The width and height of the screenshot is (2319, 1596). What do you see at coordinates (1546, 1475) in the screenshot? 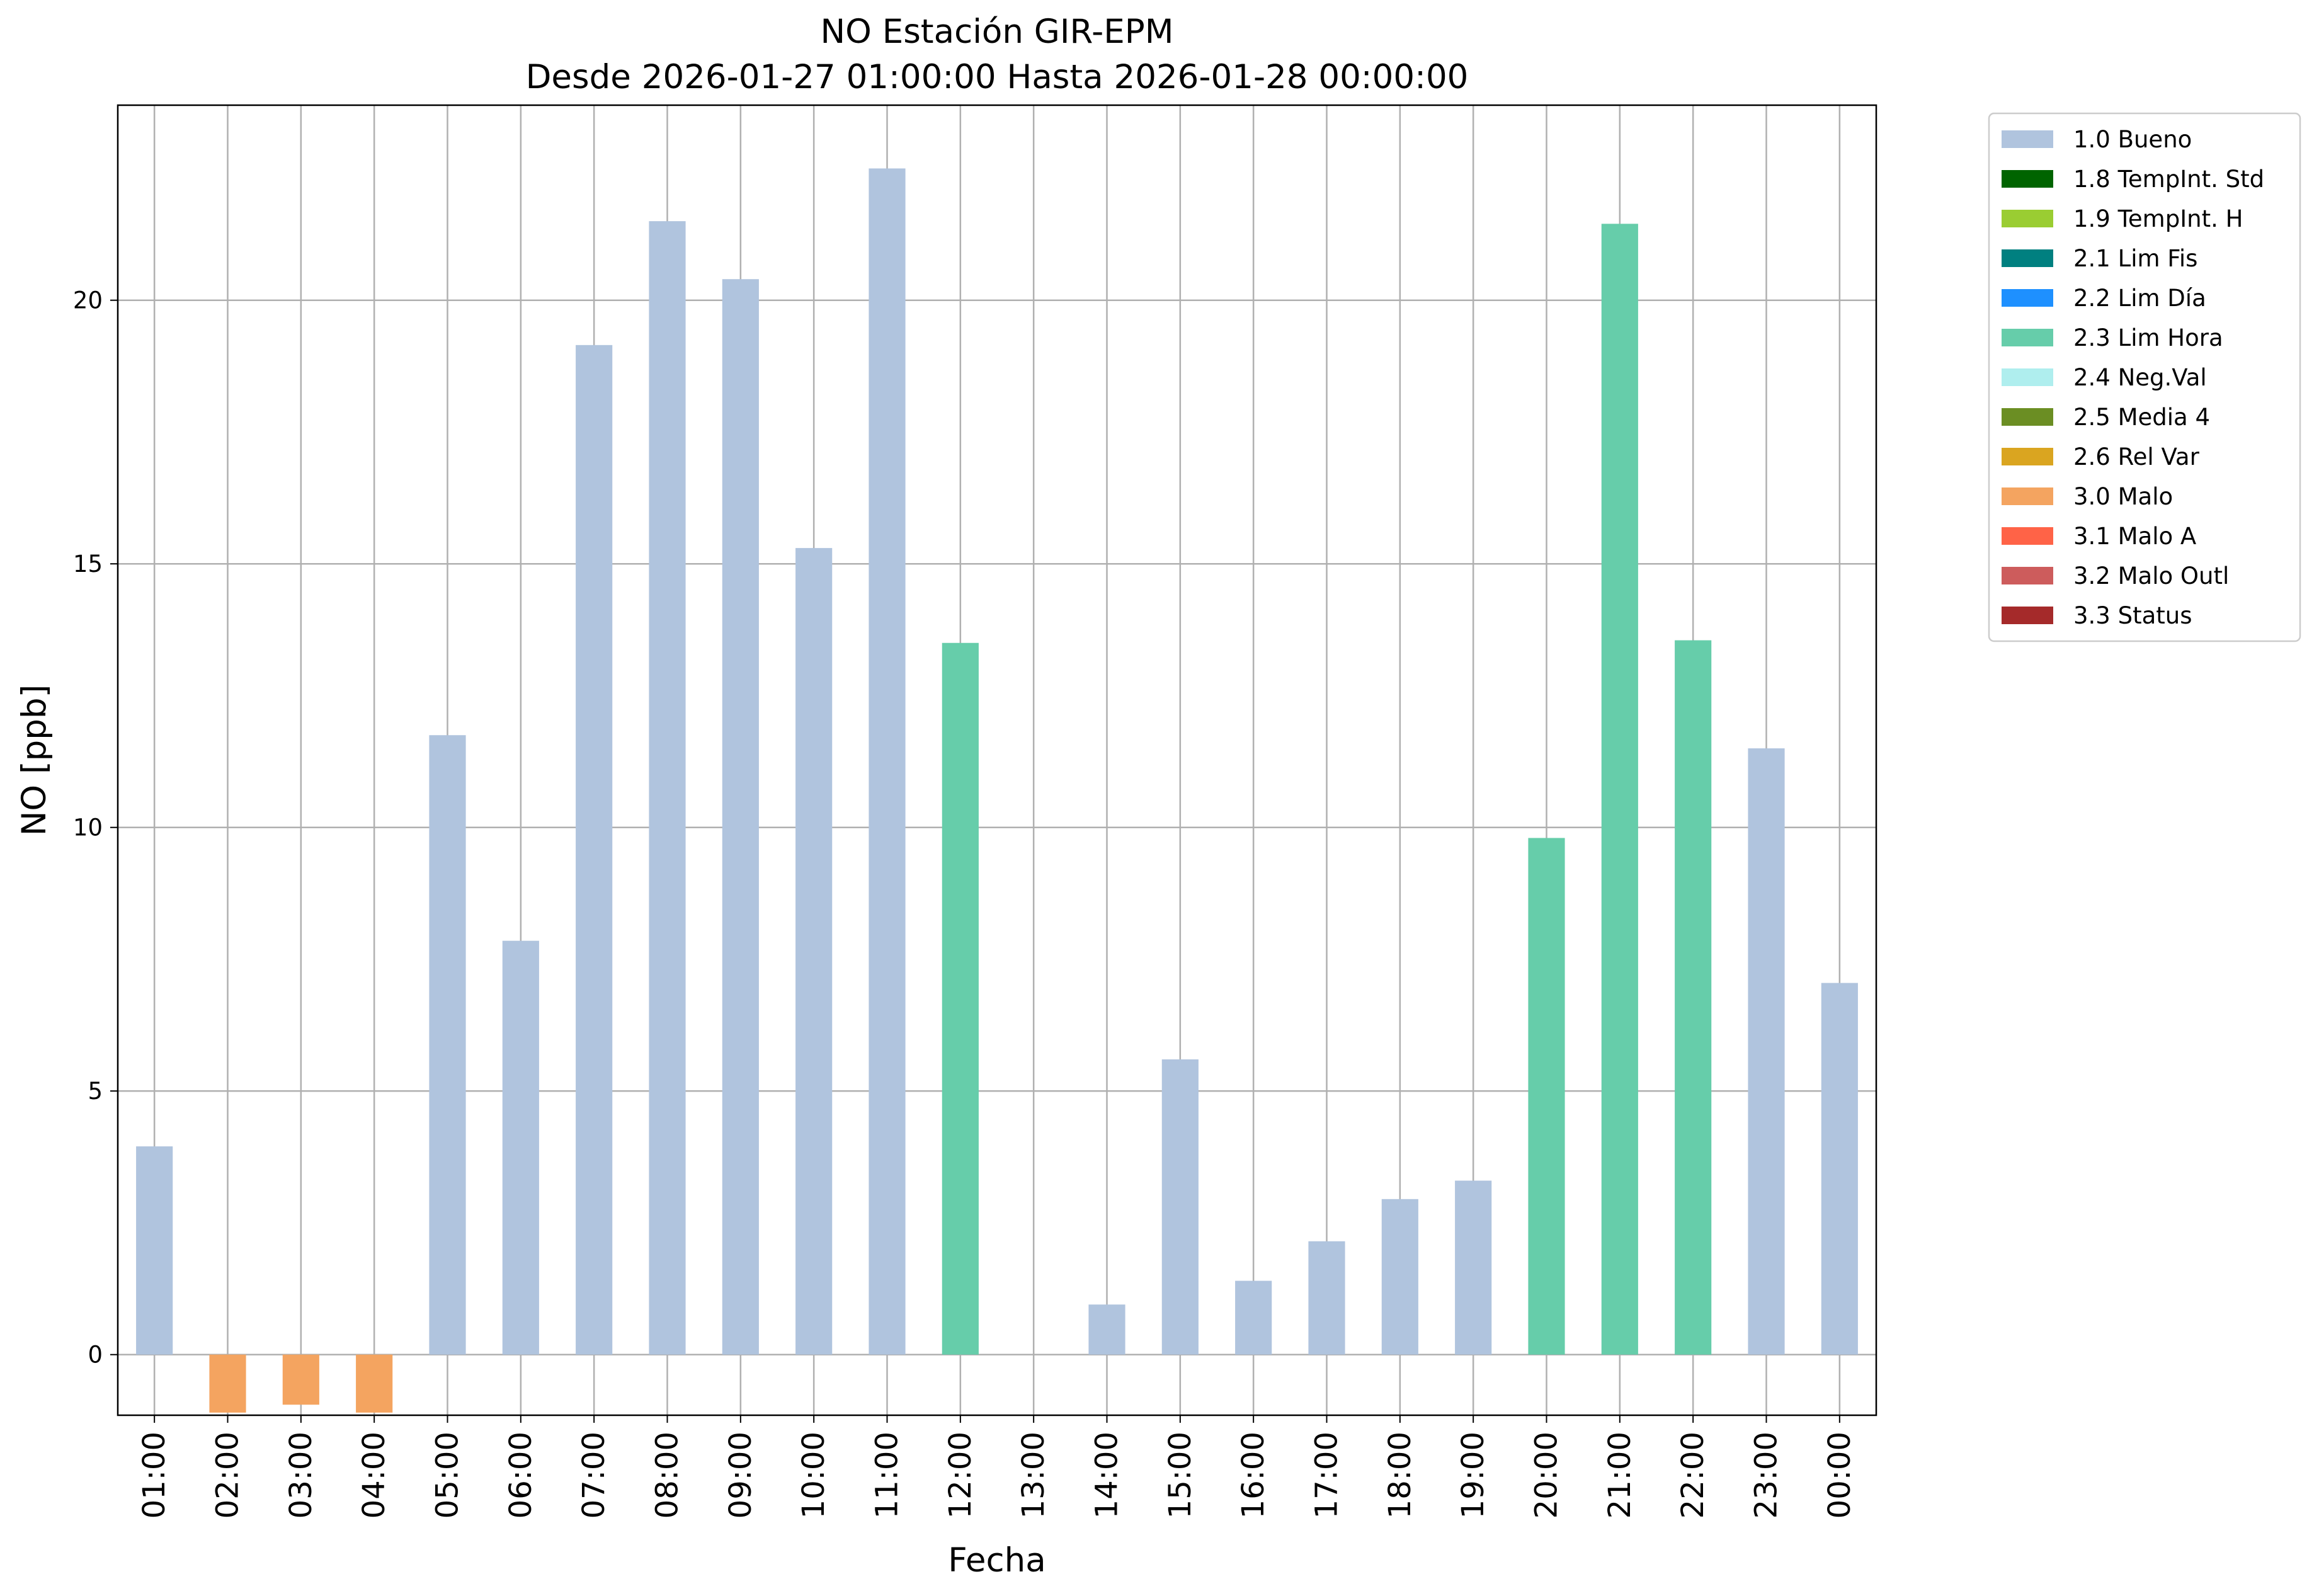
I see `x-tick-label: 20:00` at bounding box center [1546, 1475].